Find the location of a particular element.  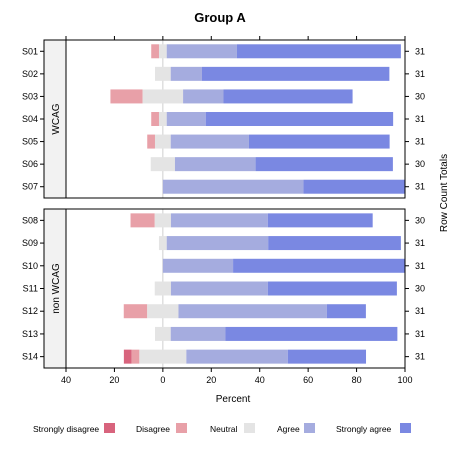

x-axis-label: Percent is located at coordinates (233, 399).